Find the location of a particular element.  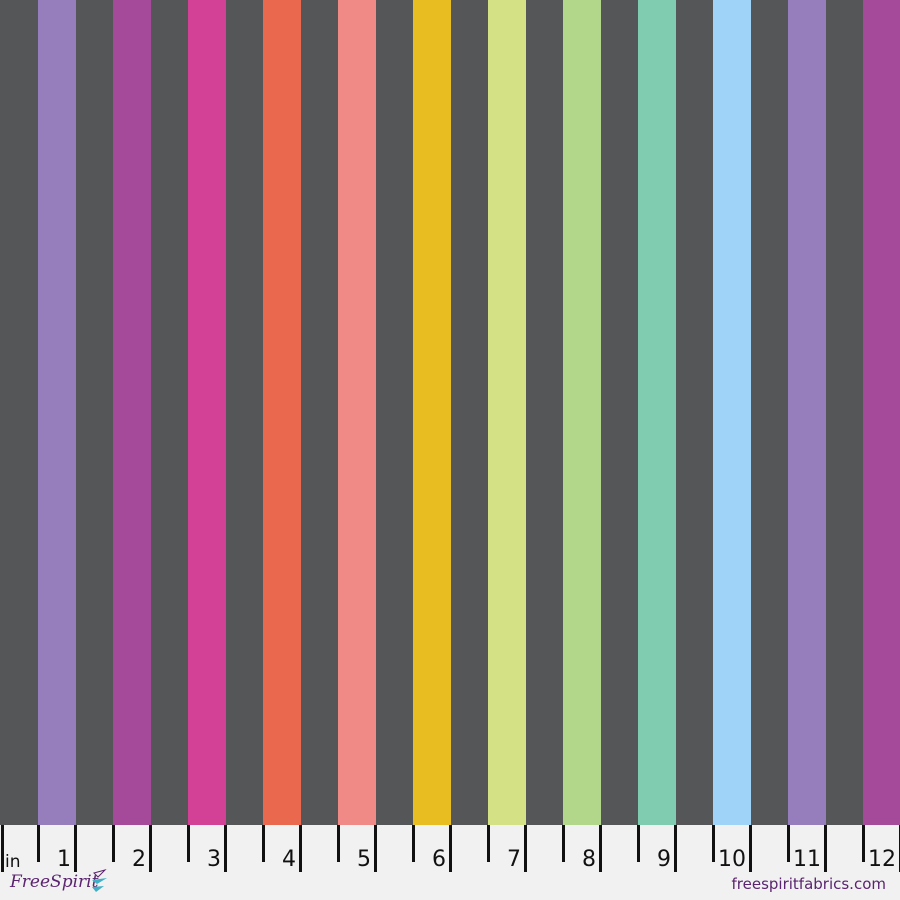

ruler-label: 8 is located at coordinates (589, 859).